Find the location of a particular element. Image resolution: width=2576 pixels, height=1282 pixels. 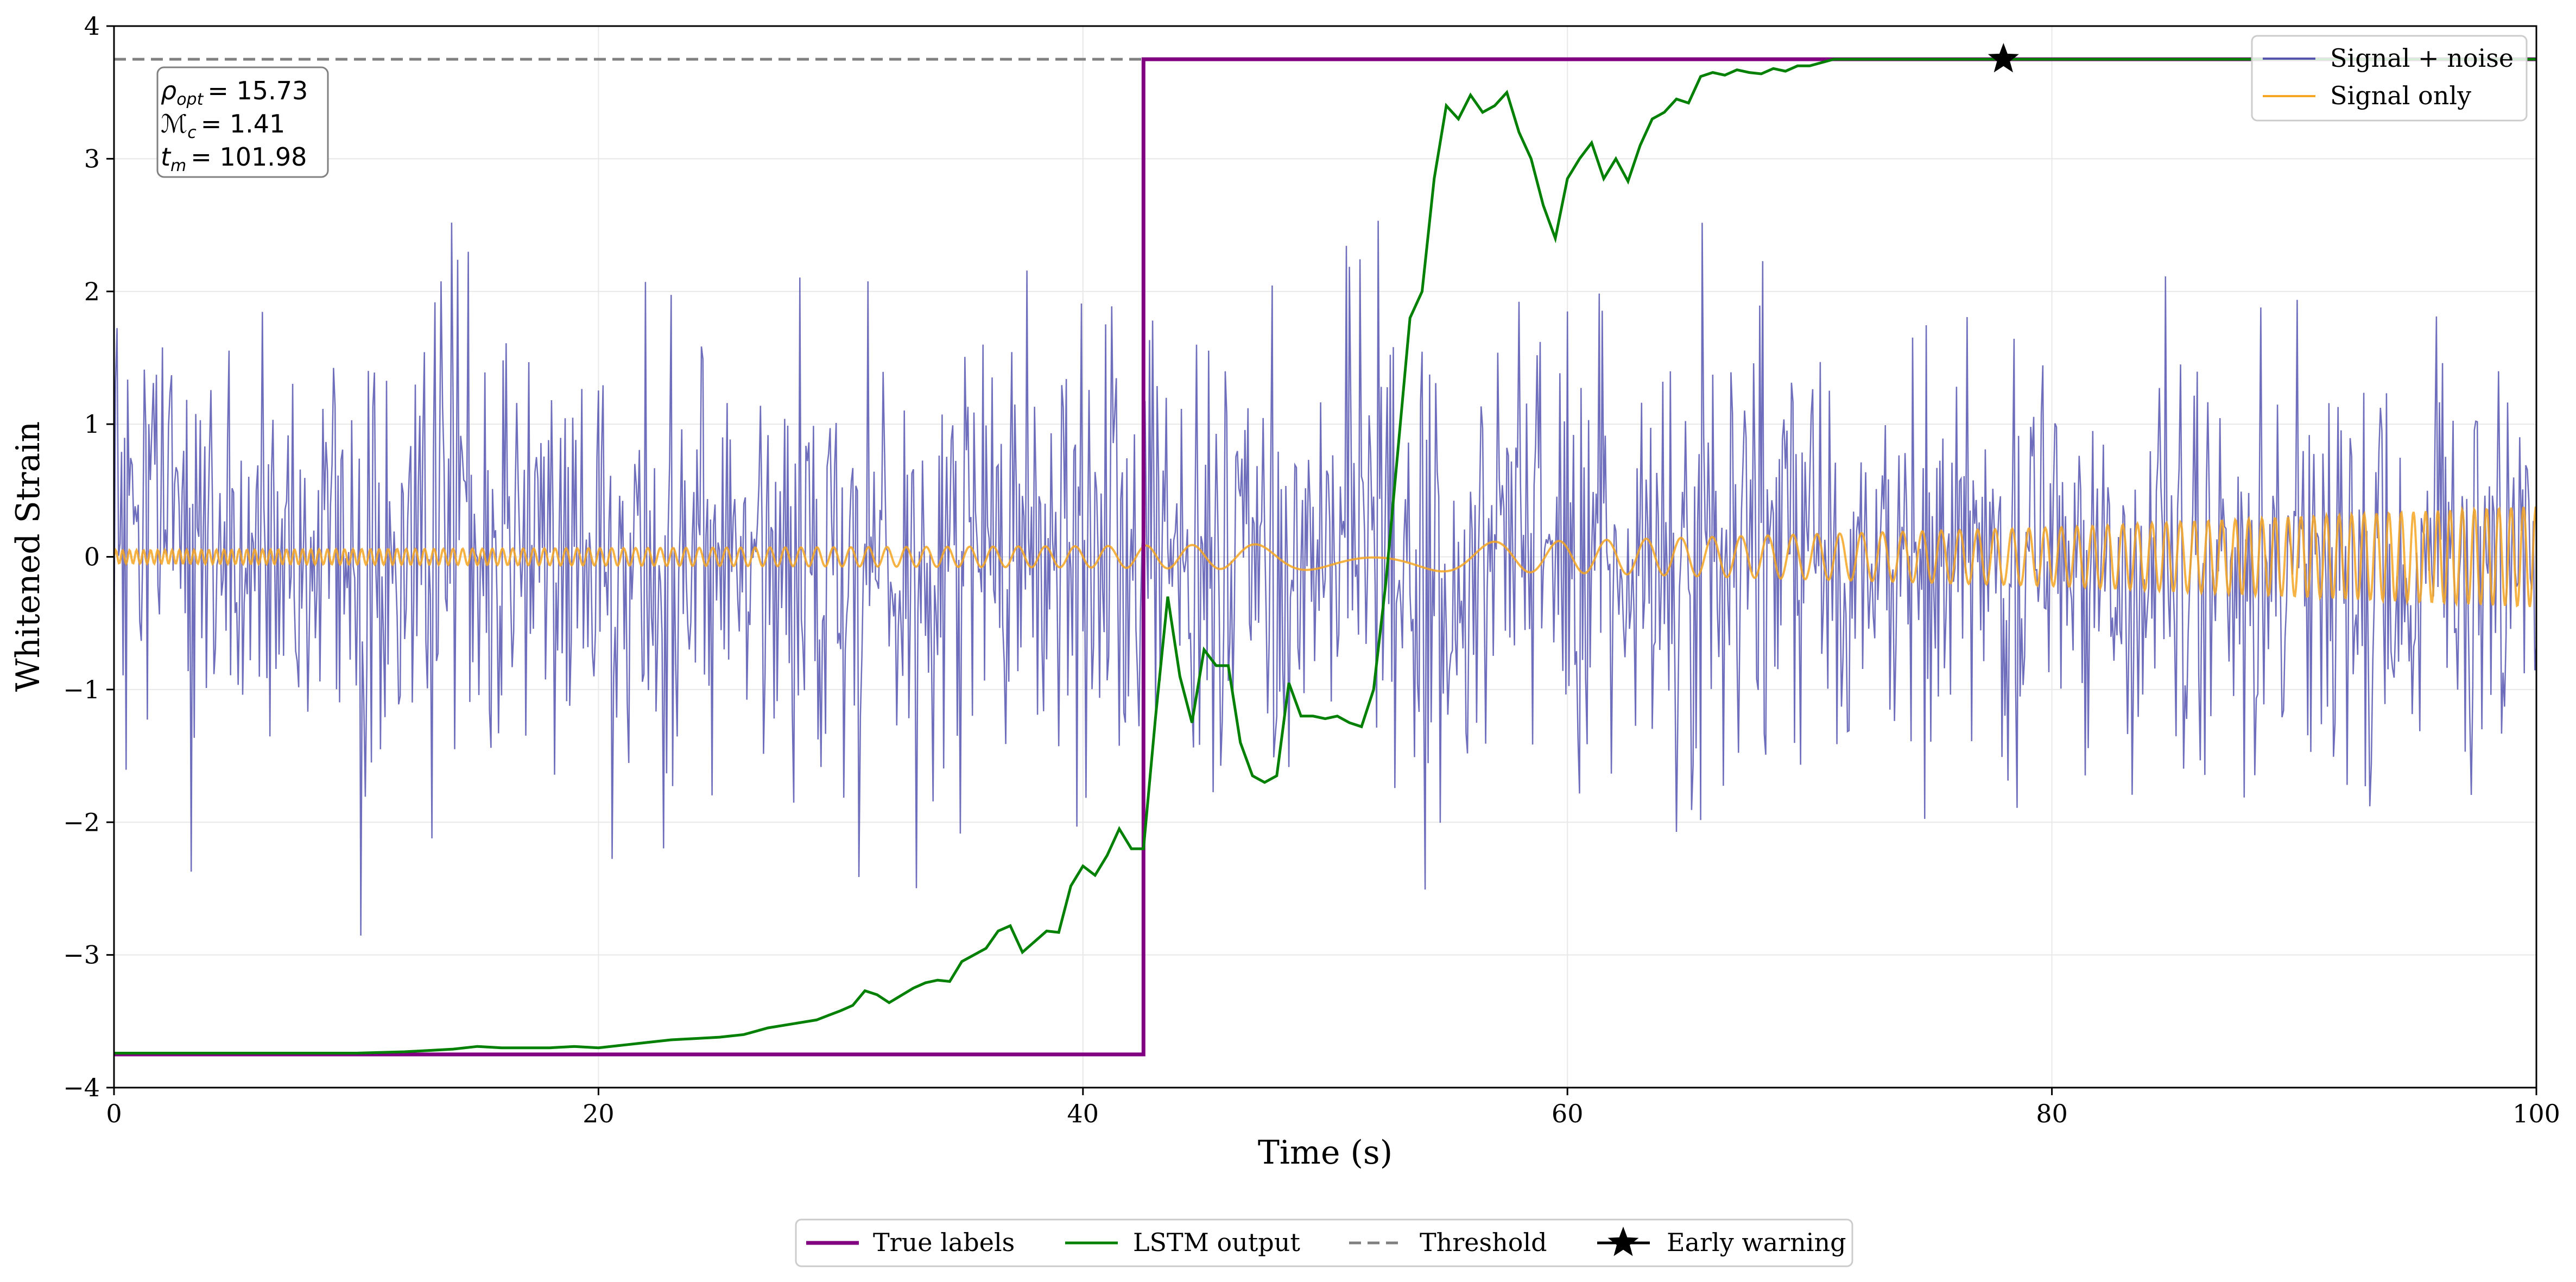

y-axis-label: Whitened Strain is located at coordinates (28, 556).